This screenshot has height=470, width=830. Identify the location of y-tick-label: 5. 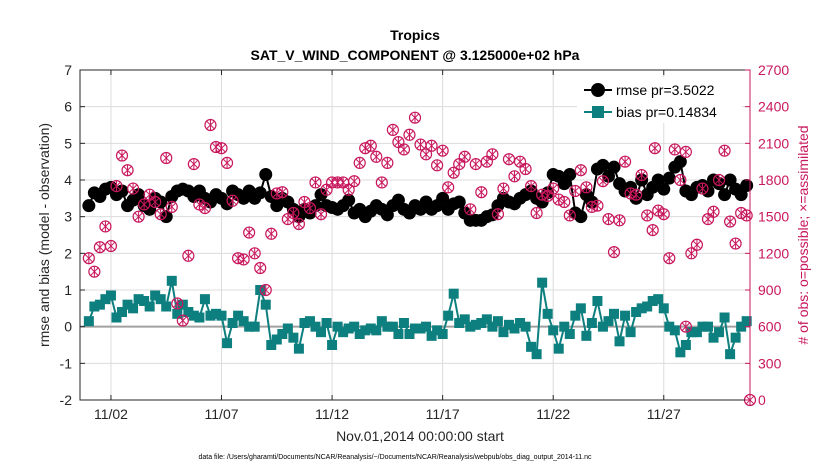
(68, 143).